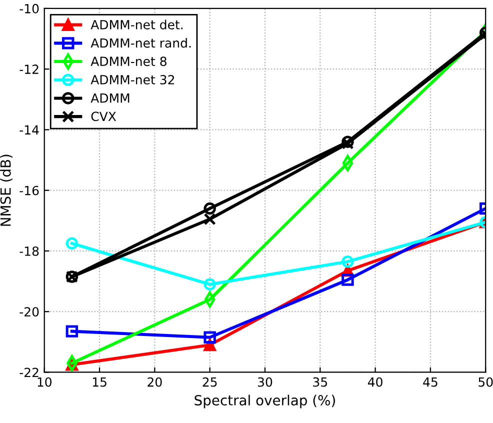  Describe the element at coordinates (29, 251) in the screenshot. I see `y-tick-label: -18` at that location.